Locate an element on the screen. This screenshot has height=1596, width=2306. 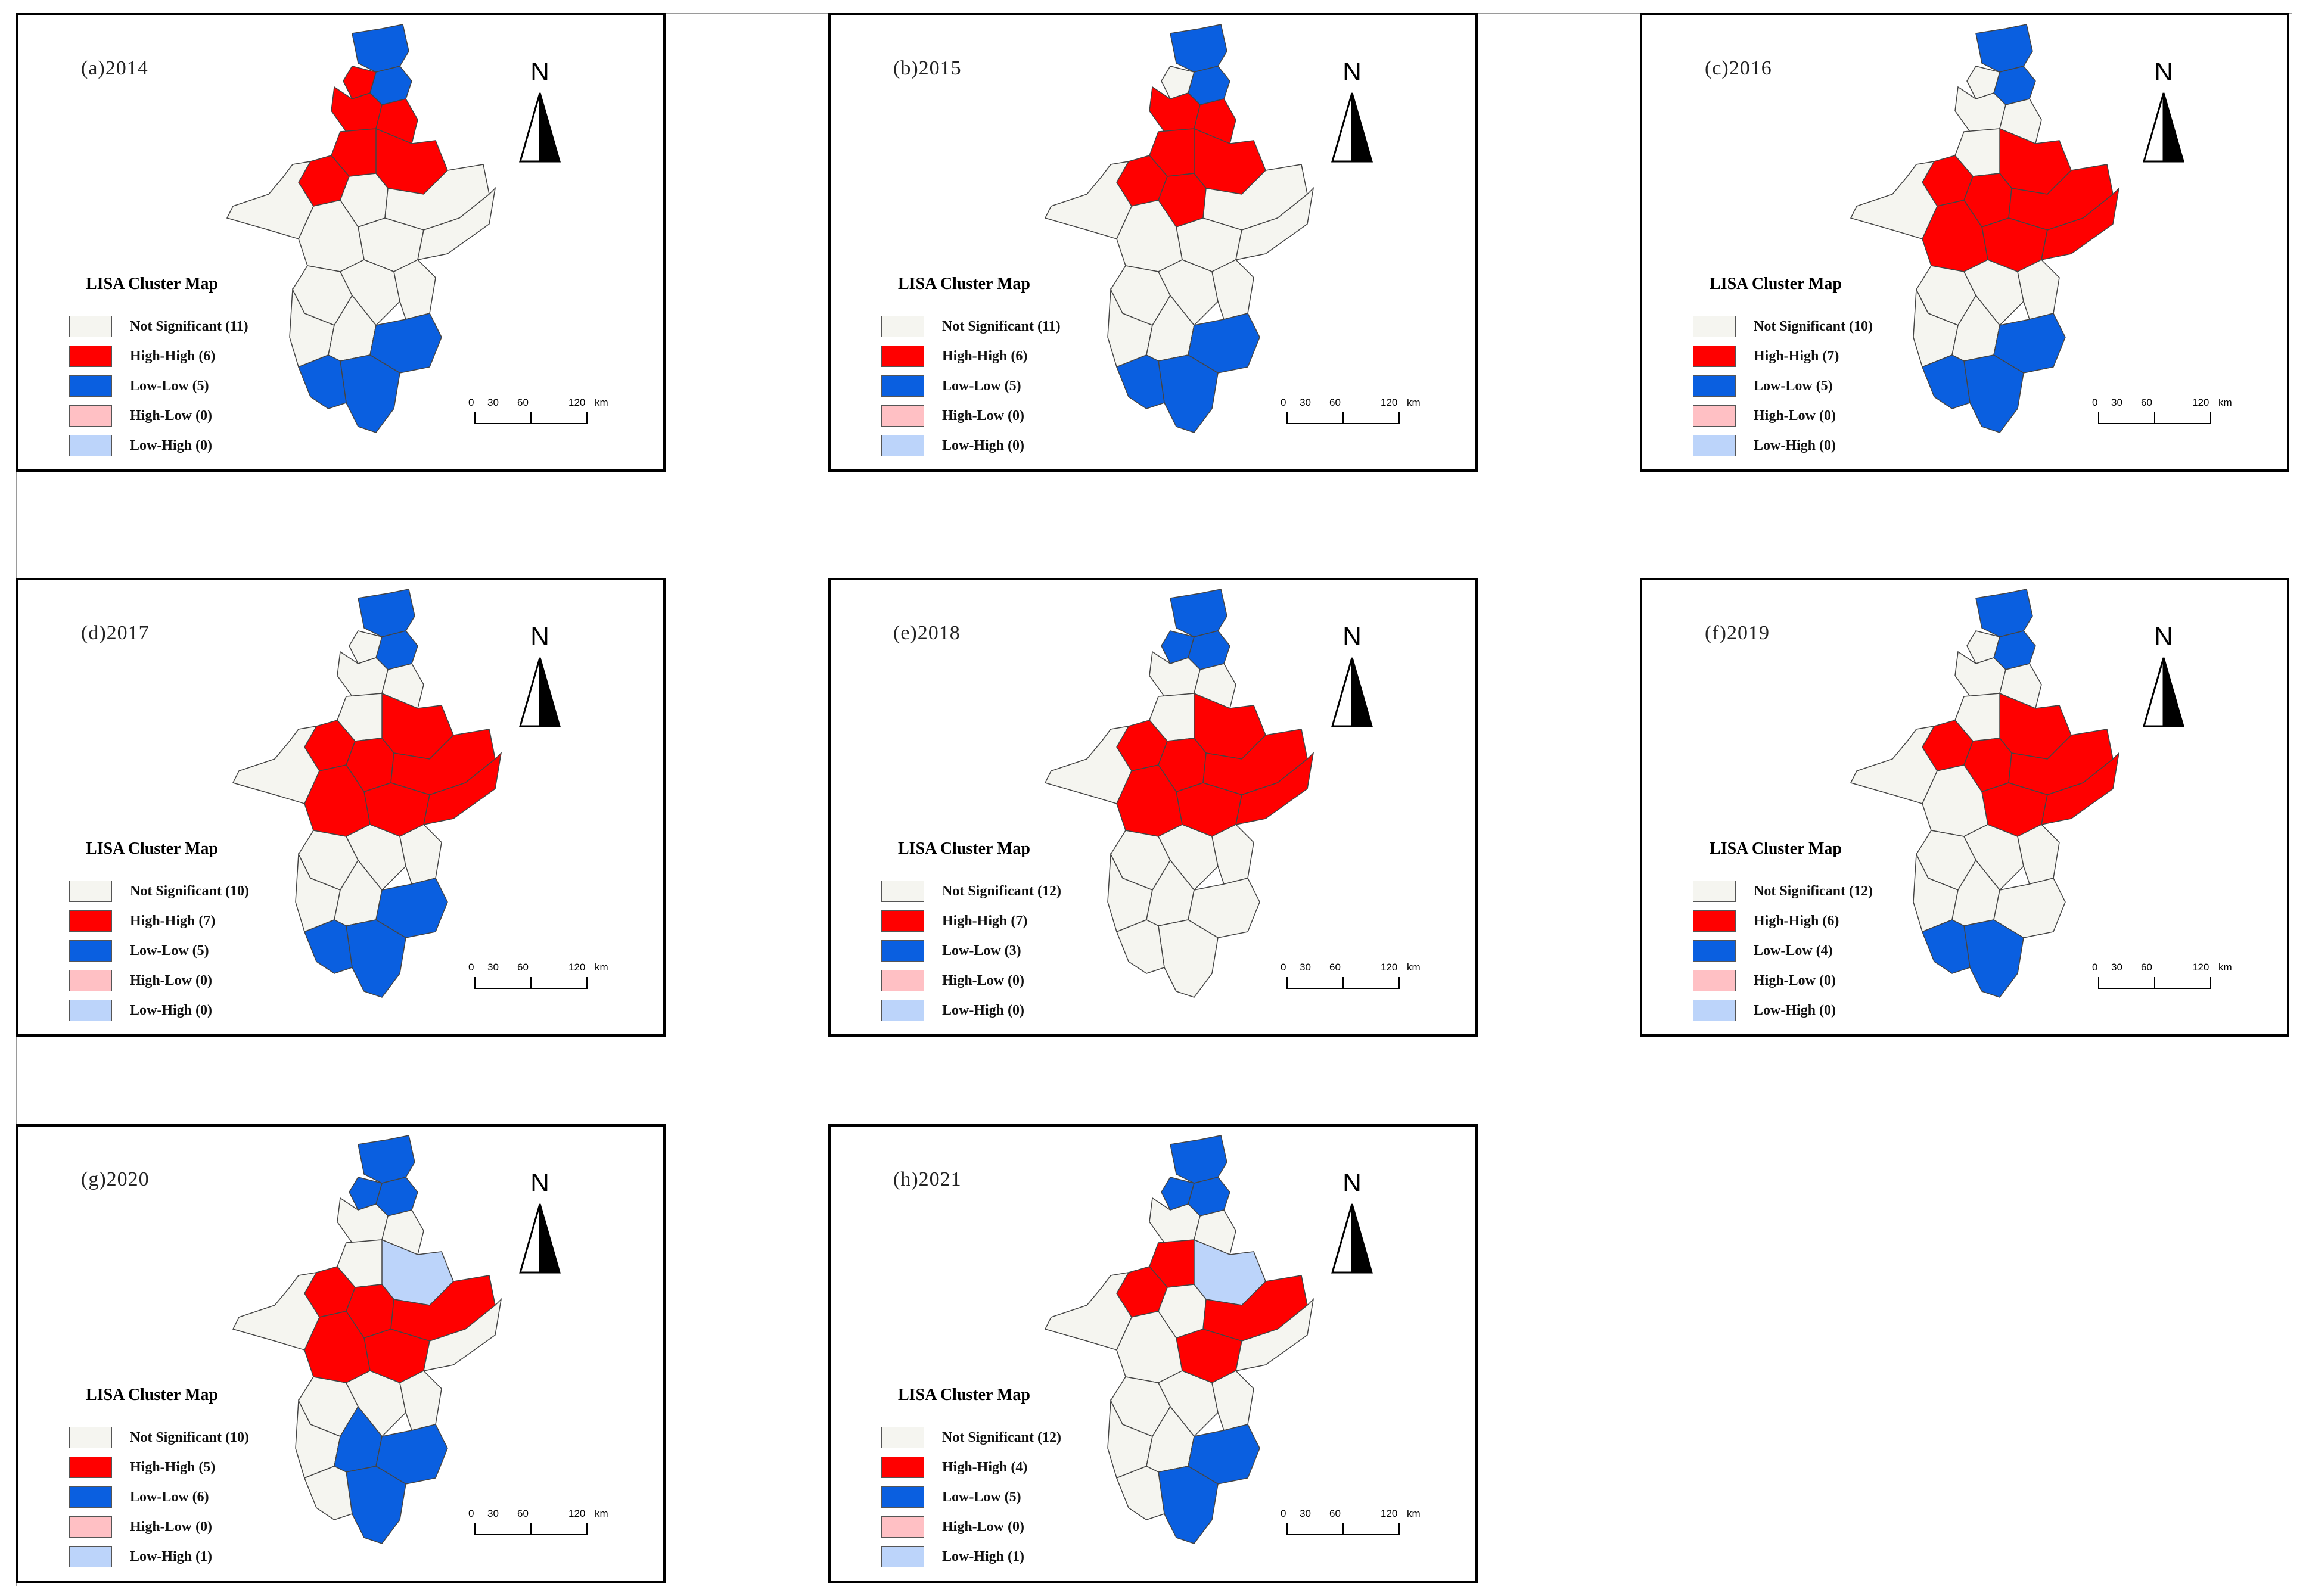
legend-not-significant: Not Significant (12) is located at coordinates (1783, 891).